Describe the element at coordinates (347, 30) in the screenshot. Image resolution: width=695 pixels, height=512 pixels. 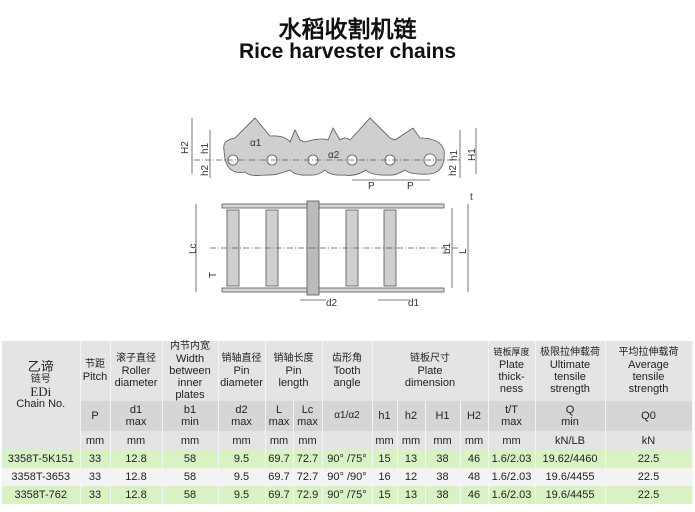
I see `page-title-chinese: 水稻收割机链` at that location.